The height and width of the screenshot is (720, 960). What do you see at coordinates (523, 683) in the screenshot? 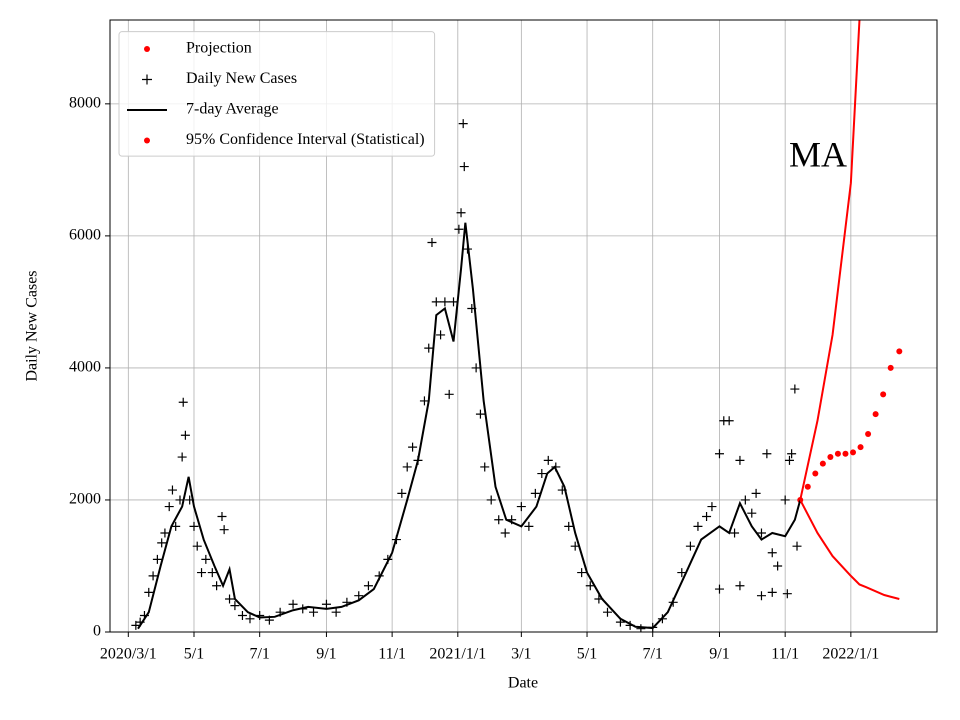
I see `x-axis-label: Date` at bounding box center [523, 683].